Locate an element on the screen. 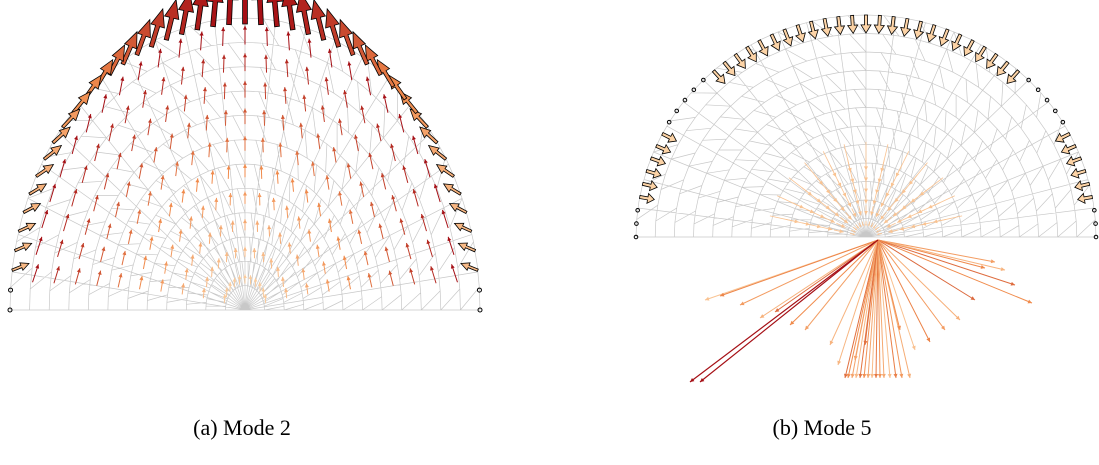 This screenshot has height=465, width=1099. caption-mode-5: (b) Mode 5 is located at coordinates (822, 427).